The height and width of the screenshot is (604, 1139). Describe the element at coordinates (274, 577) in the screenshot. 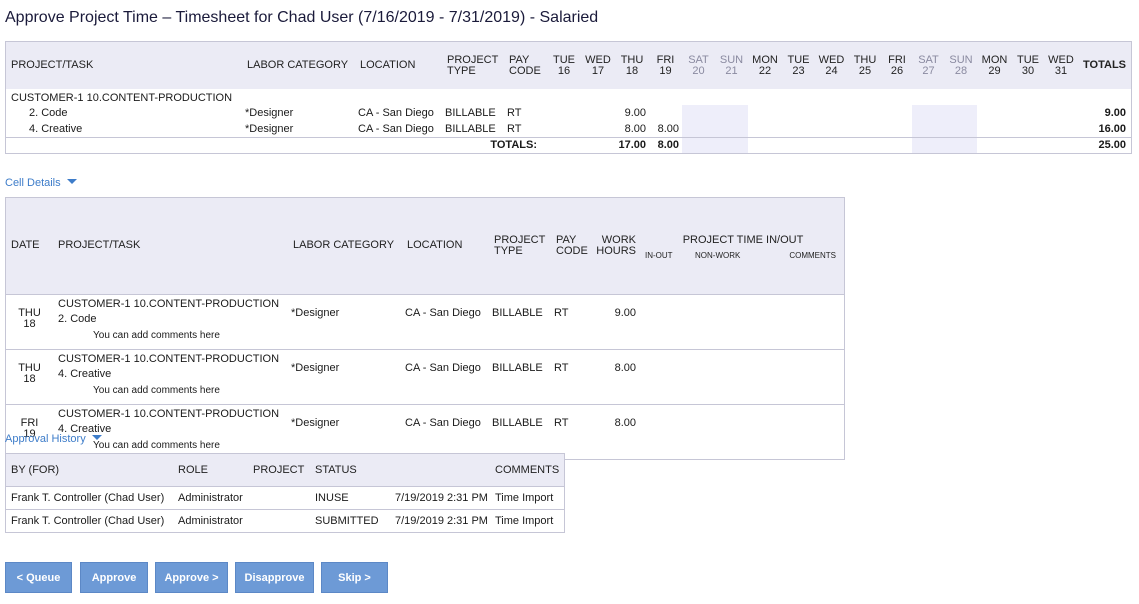

I see `disapprove-button: Disapprove` at that location.